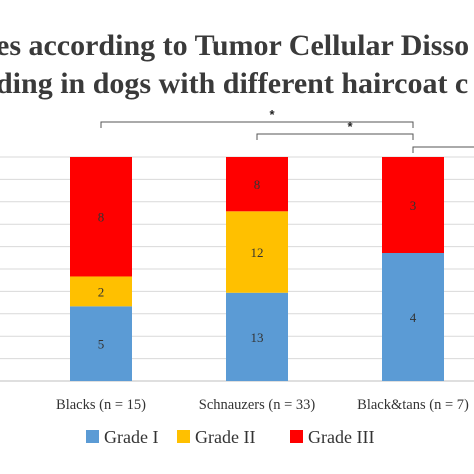  I want to click on legend-item: Grade III, so click(332, 437).